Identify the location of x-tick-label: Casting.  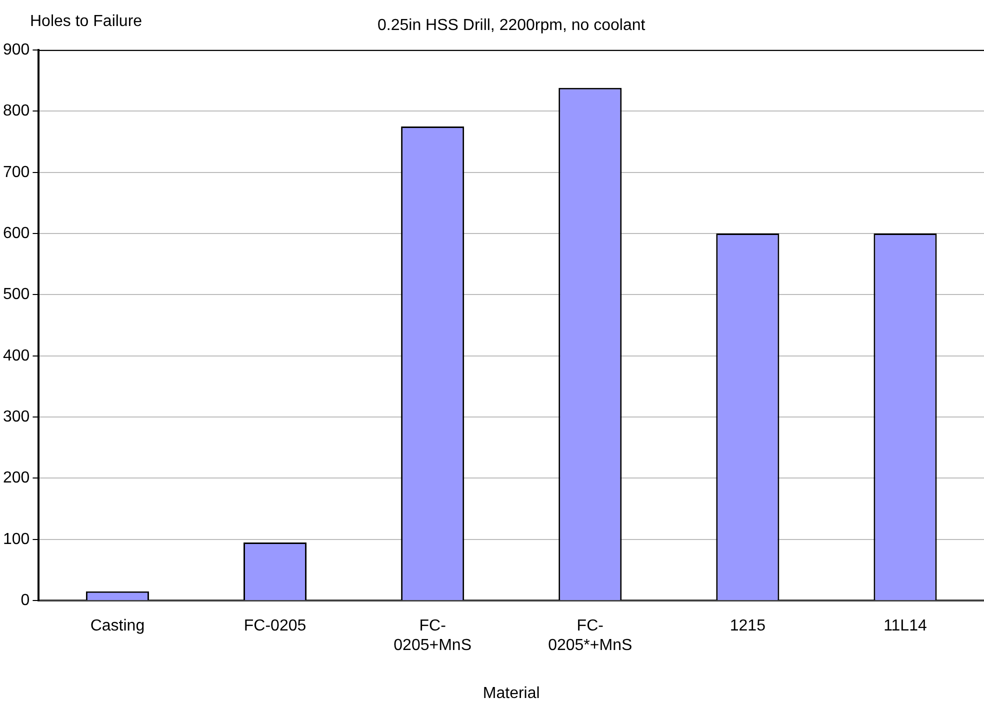
(117, 626).